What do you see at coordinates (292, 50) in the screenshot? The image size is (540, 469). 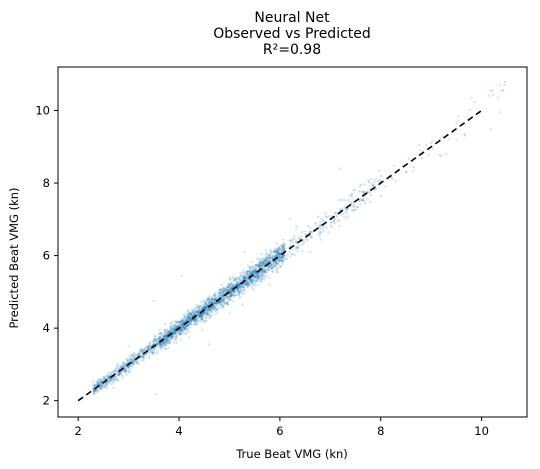 I see `chart-title-line-3: R²=0.98` at bounding box center [292, 50].